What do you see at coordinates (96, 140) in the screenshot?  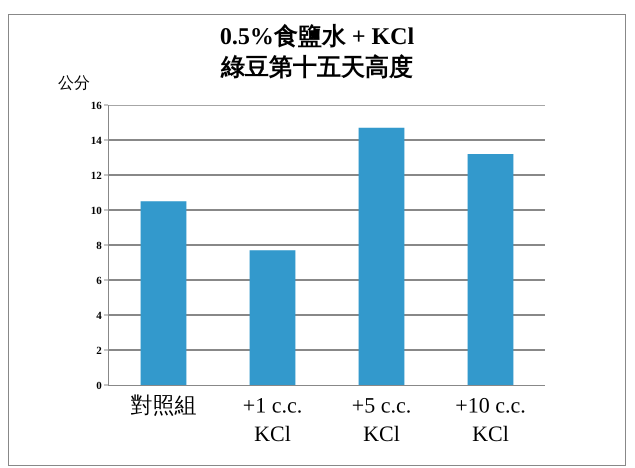 I see `y-tick-label: 14` at bounding box center [96, 140].